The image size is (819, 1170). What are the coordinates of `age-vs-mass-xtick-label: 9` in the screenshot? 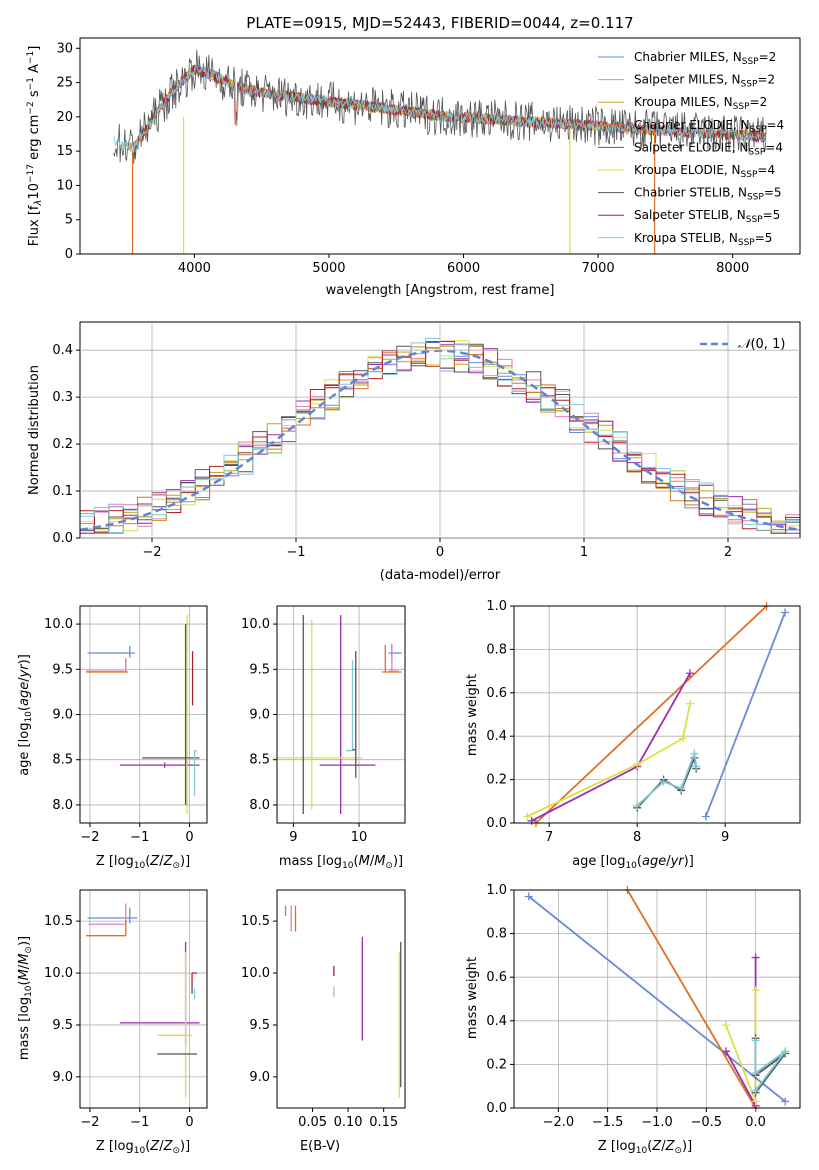 It's located at (293, 837).